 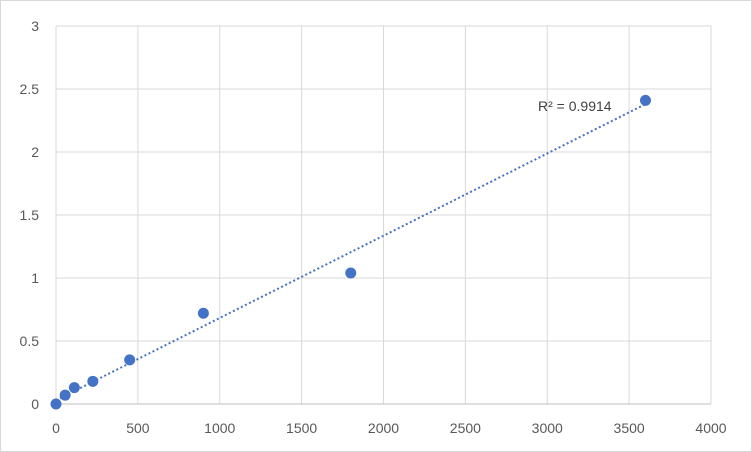 I want to click on y-tick-label: 1, so click(x=35, y=278).